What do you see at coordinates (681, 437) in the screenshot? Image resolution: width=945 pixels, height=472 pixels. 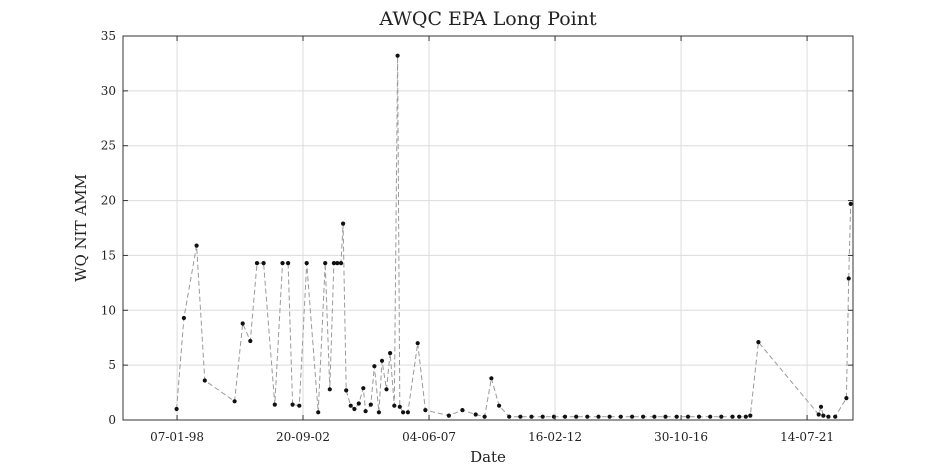 I see `x-tick-label: 30-10-16` at bounding box center [681, 437].